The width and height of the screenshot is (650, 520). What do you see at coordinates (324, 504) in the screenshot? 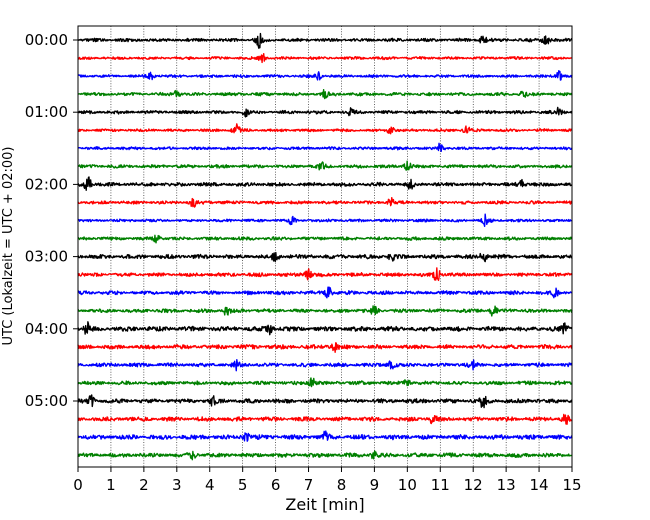
I see `x-axis-label: Zeit [min]` at bounding box center [324, 504].